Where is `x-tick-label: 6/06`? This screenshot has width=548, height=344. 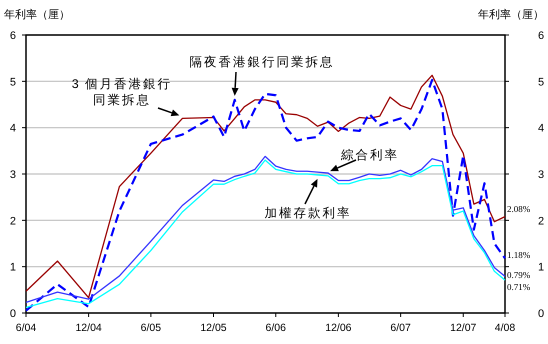
x-tick-label: 6/06 is located at coordinates (276, 328).